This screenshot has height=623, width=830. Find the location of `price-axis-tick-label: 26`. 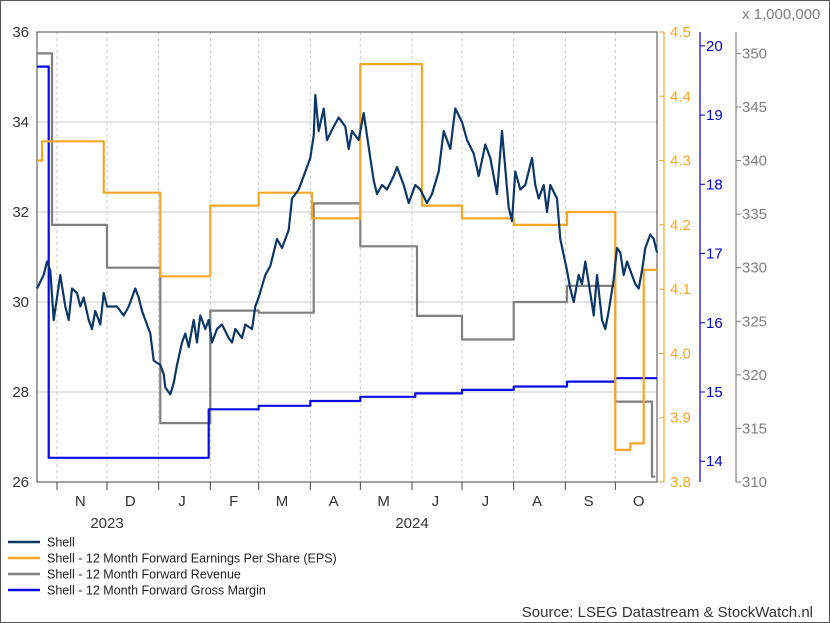

price-axis-tick-label: 26 is located at coordinates (20, 482).